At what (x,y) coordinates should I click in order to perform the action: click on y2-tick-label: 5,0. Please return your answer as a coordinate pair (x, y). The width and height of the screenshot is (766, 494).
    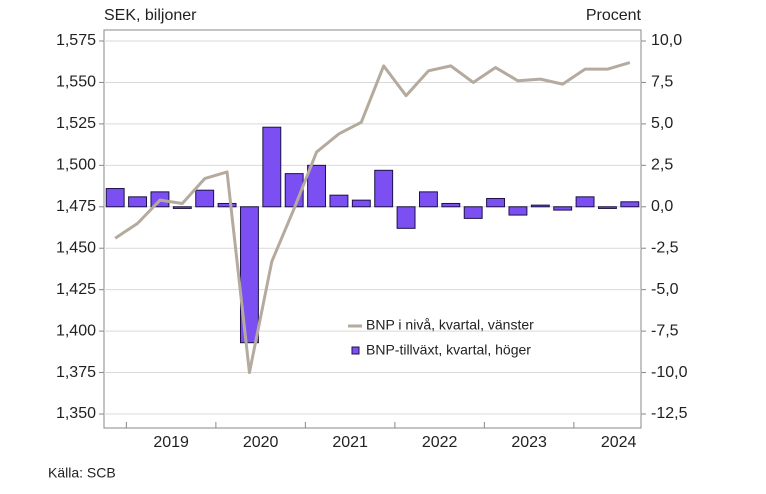
    Looking at the image, I should click on (662, 123).